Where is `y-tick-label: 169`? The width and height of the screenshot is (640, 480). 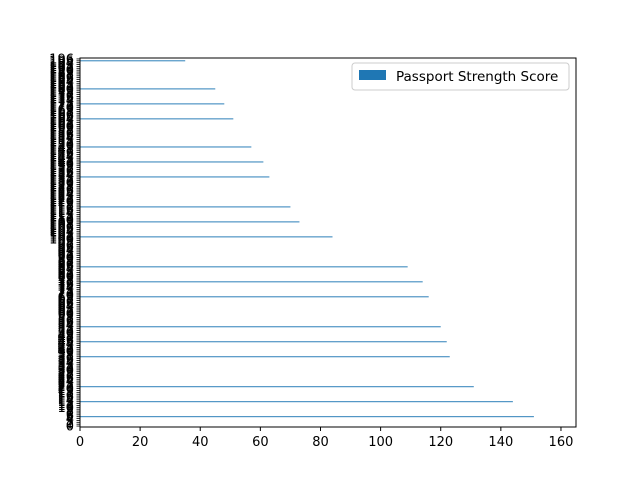 y-tick-label: 169 is located at coordinates (61, 110).